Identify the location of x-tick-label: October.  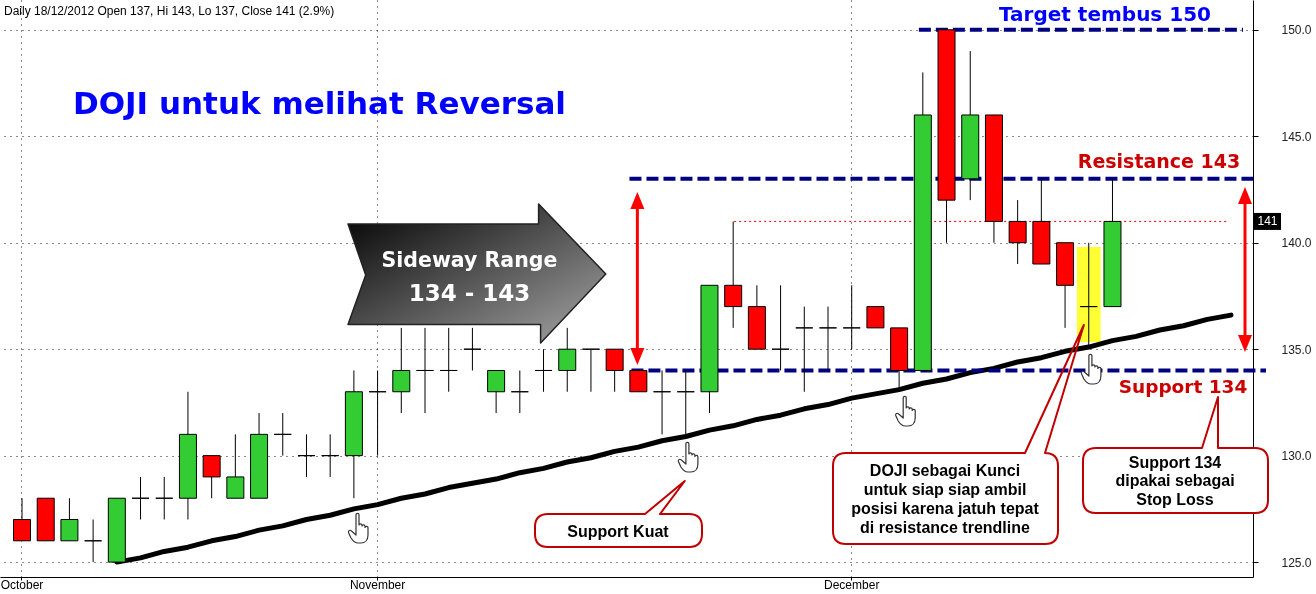
(22, 584).